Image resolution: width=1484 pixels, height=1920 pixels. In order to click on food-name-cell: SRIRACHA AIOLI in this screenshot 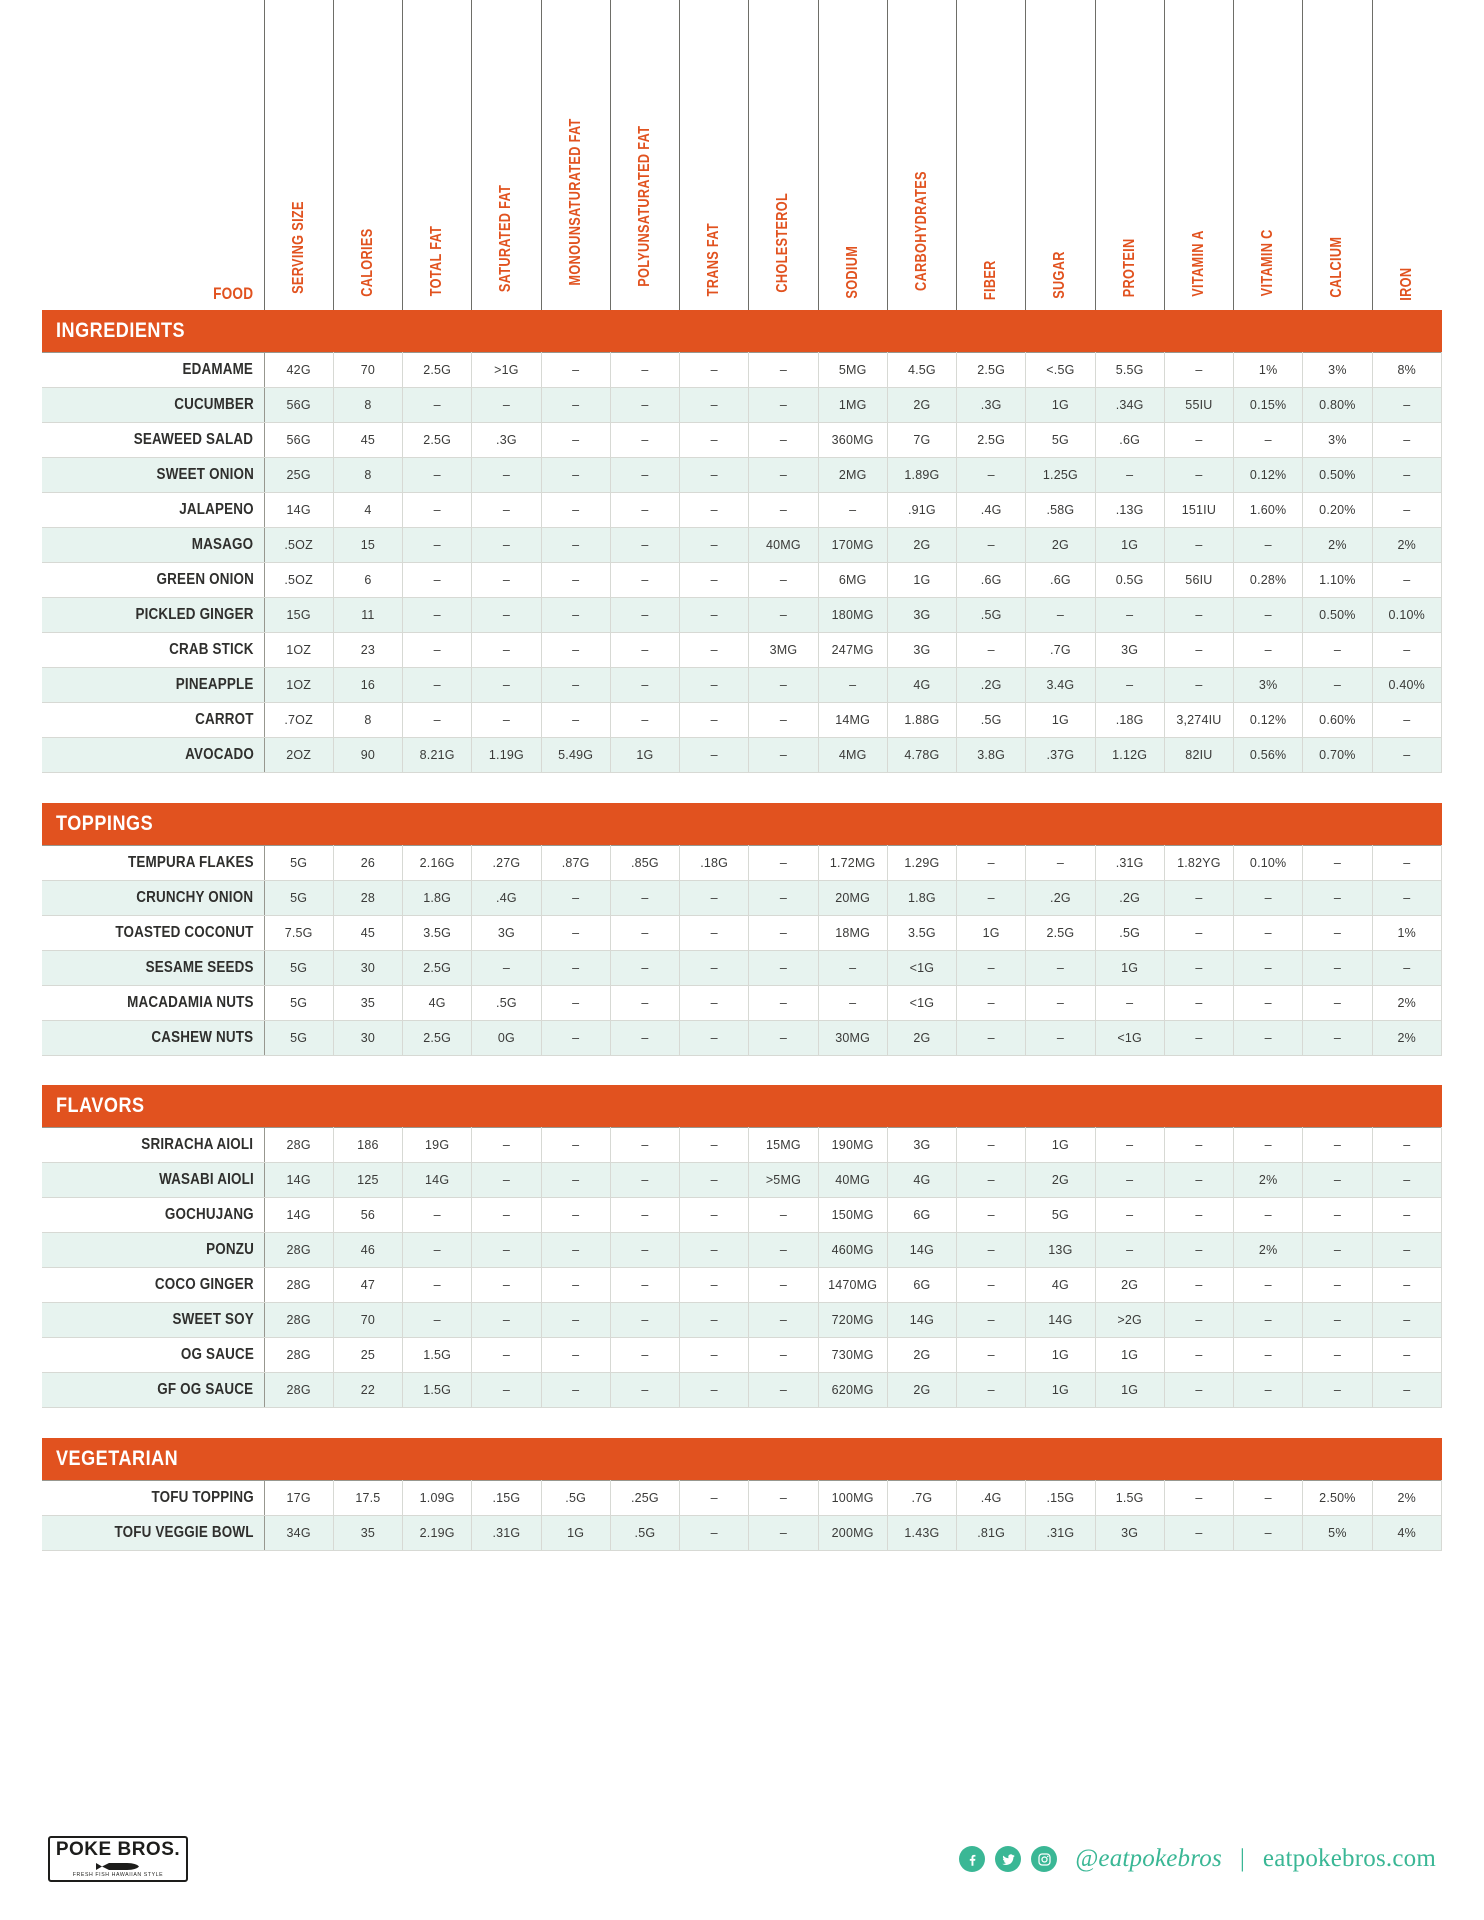, I will do `click(153, 1145)`.